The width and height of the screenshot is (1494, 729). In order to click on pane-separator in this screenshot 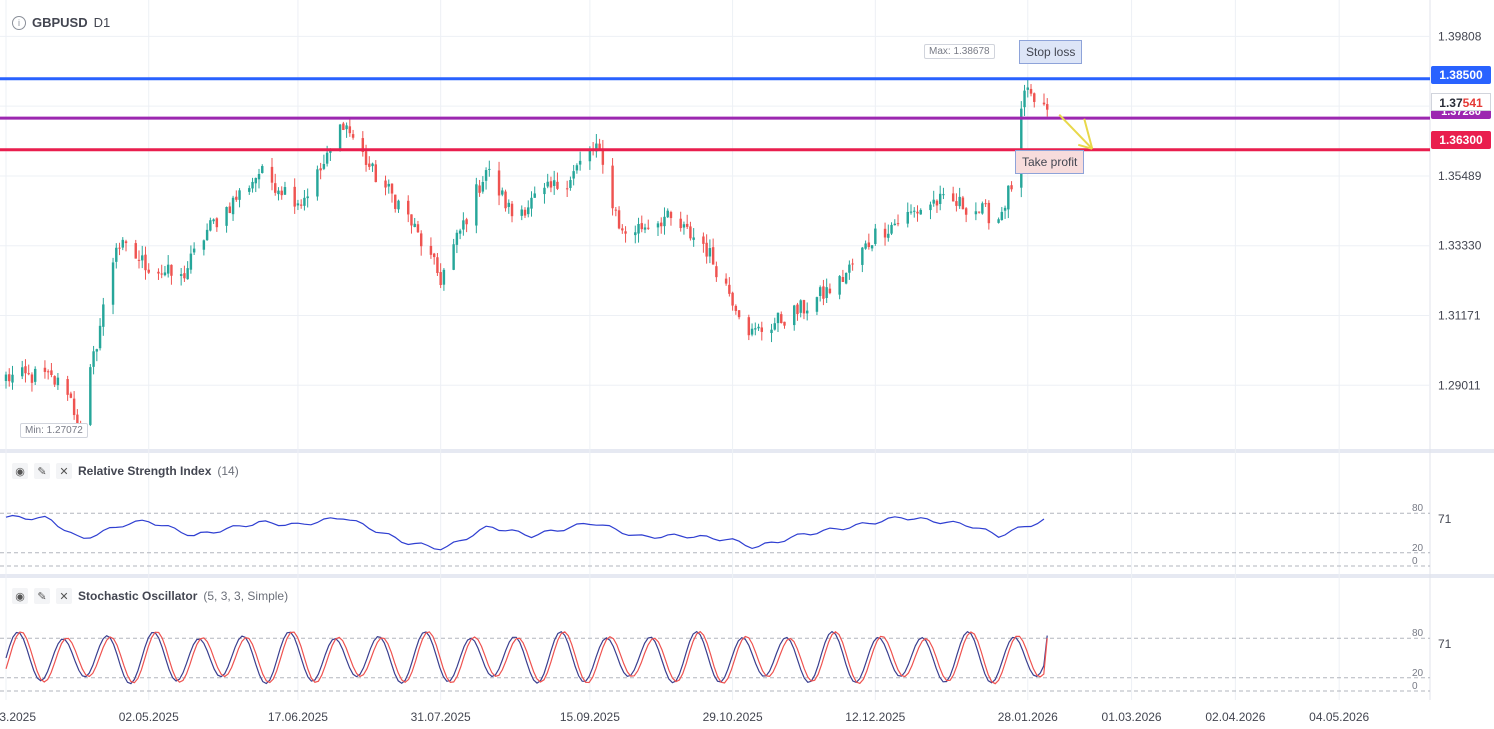, I will do `click(747, 451)`.